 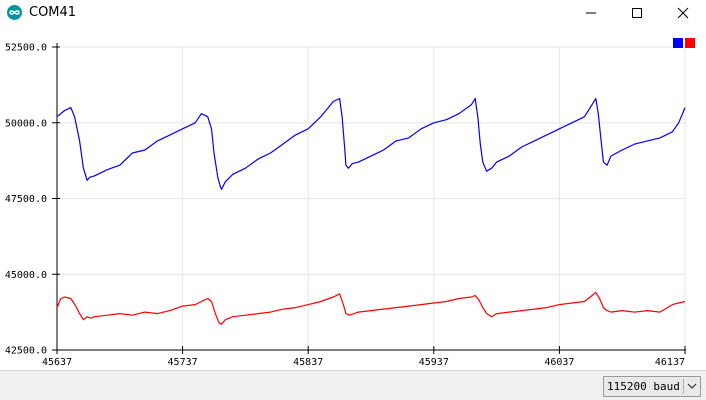 I want to click on y-tick-label: 52500.0, so click(x=26, y=48).